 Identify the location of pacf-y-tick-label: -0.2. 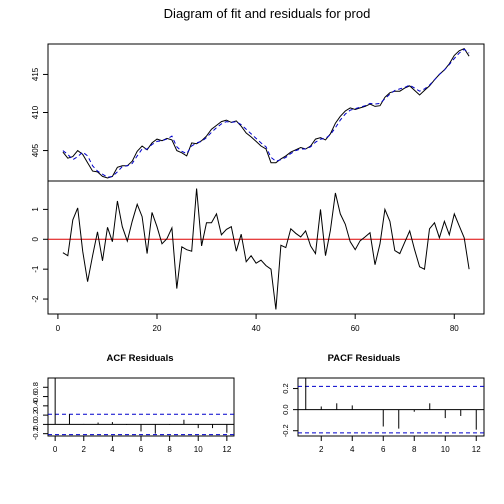
(285, 430).